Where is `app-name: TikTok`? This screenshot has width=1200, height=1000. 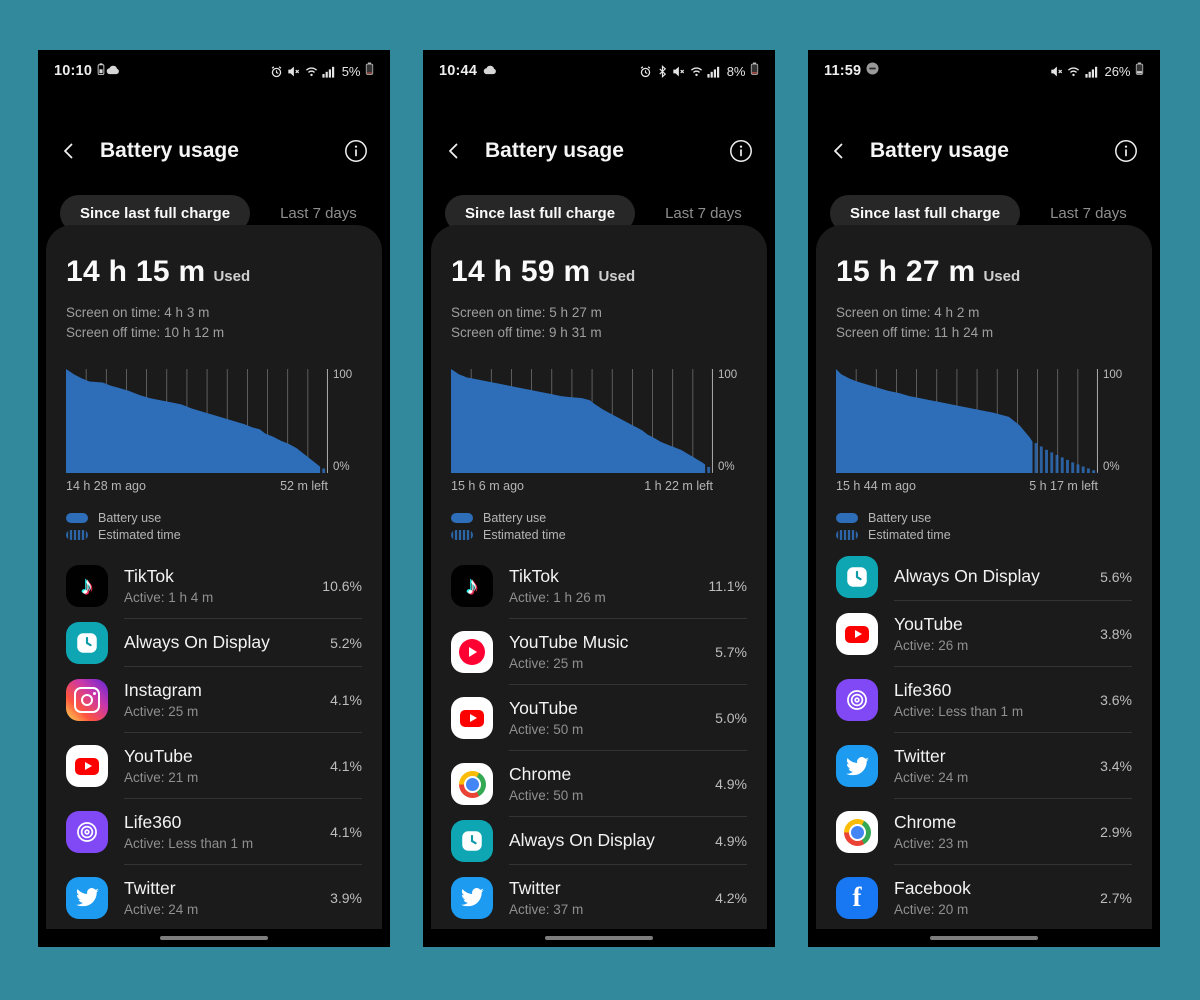 app-name: TikTok is located at coordinates (149, 576).